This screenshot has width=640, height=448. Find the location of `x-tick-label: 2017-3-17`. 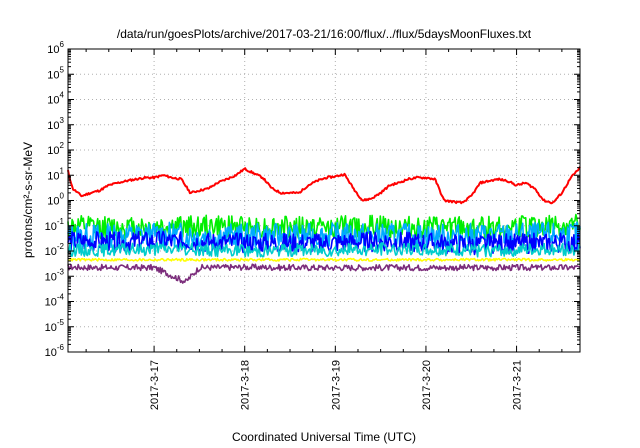

x-tick-label: 2017-3-17 is located at coordinates (155, 385).